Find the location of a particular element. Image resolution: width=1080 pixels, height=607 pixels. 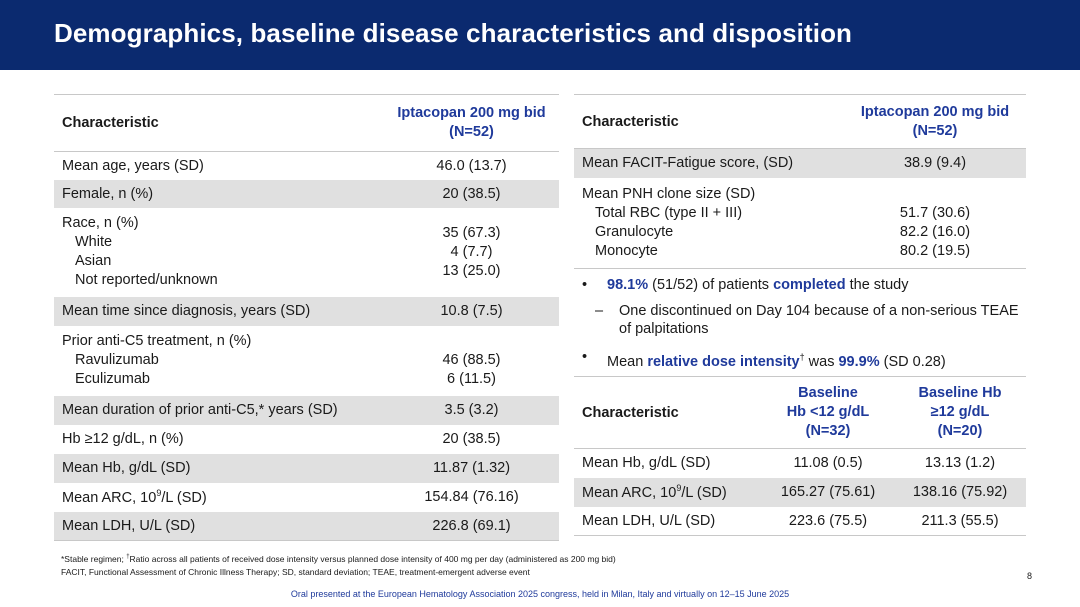

row-value: 46.0 (13.7) is located at coordinates (471, 165).